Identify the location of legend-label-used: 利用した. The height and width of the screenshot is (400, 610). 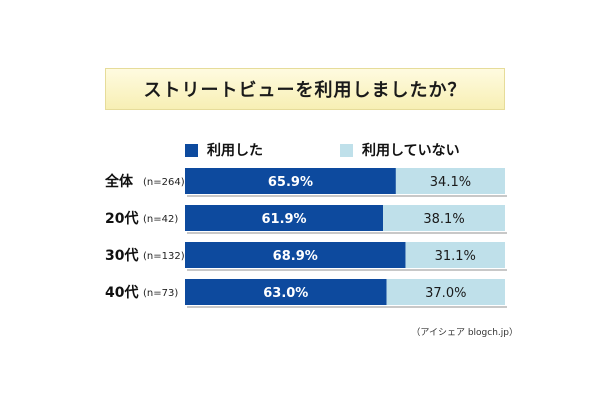
(235, 151).